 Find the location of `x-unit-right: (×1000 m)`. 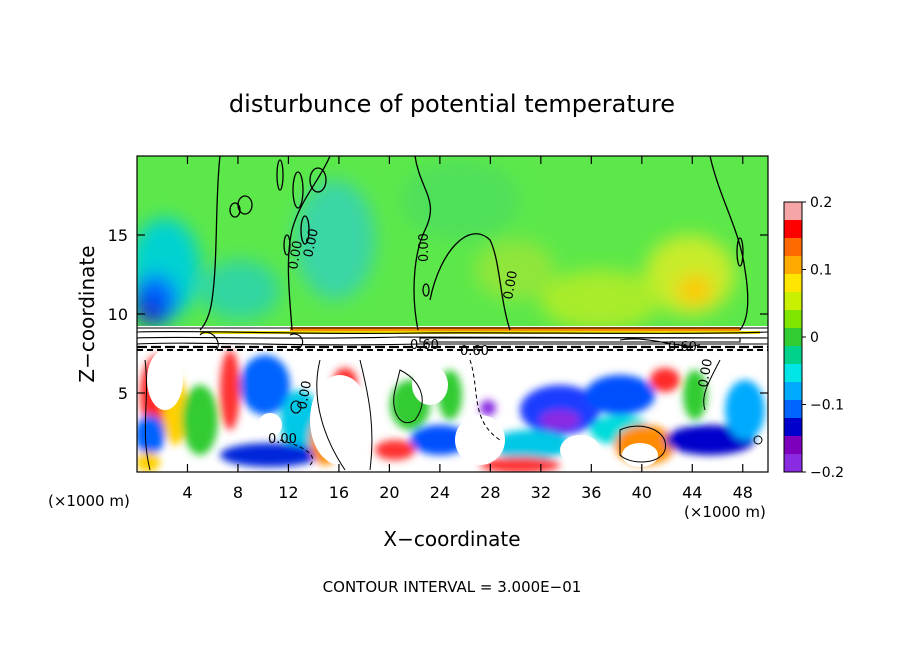

x-unit-right: (×1000 m) is located at coordinates (725, 512).